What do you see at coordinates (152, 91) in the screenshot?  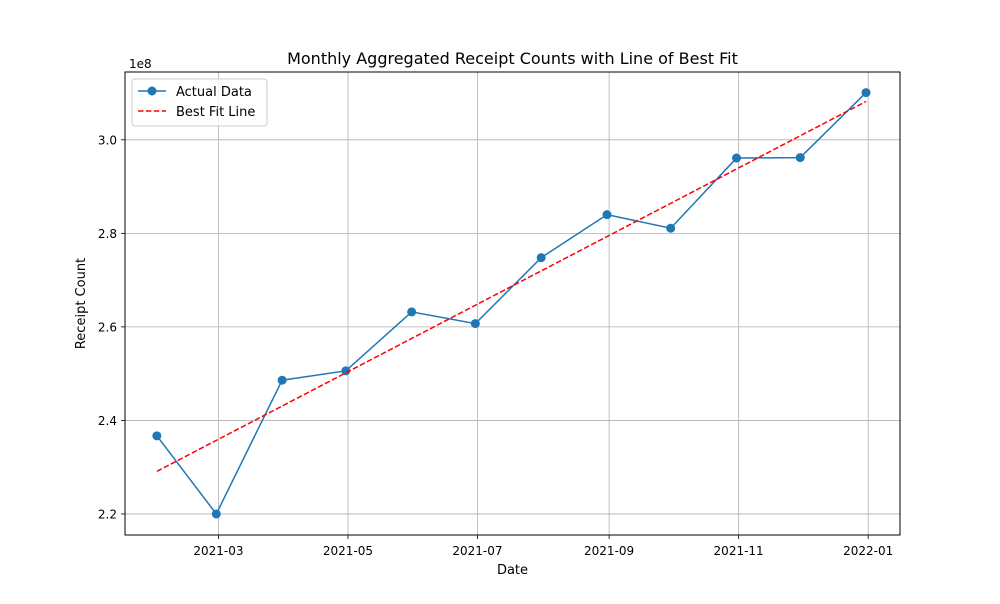 I see `legend-marker-actual` at bounding box center [152, 91].